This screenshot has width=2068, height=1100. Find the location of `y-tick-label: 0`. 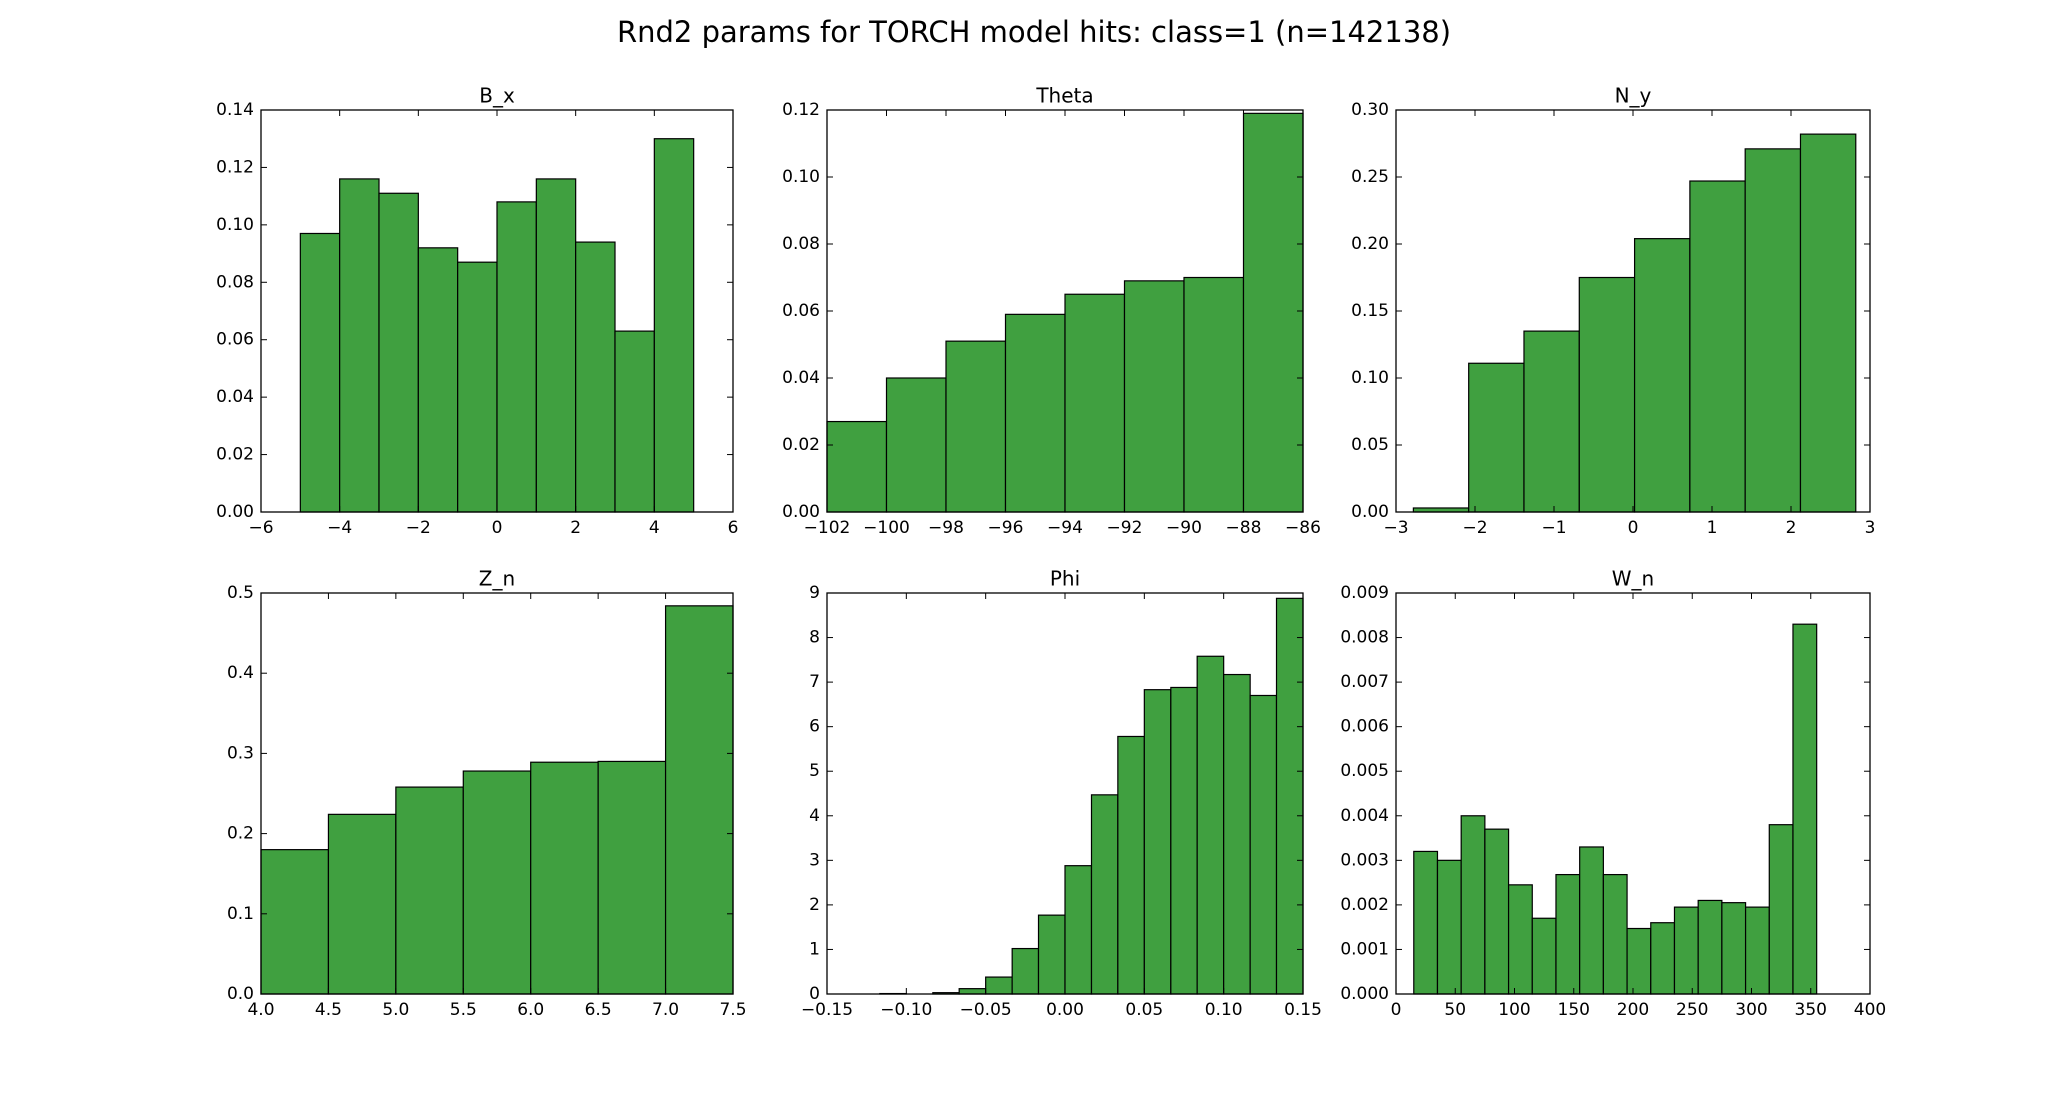

y-tick-label: 0 is located at coordinates (814, 994).